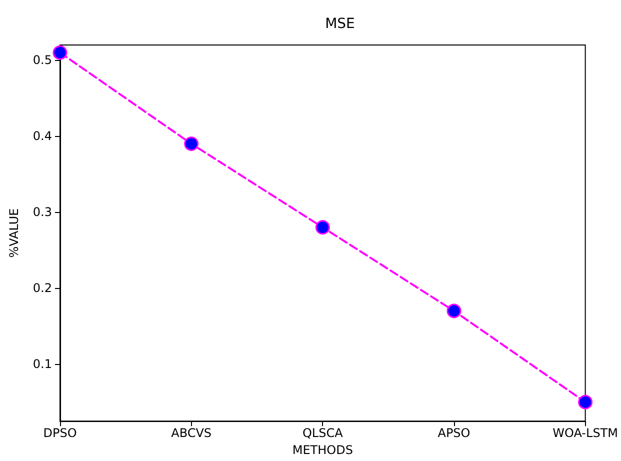  Describe the element at coordinates (340, 24) in the screenshot. I see `chart-title: MSE` at that location.